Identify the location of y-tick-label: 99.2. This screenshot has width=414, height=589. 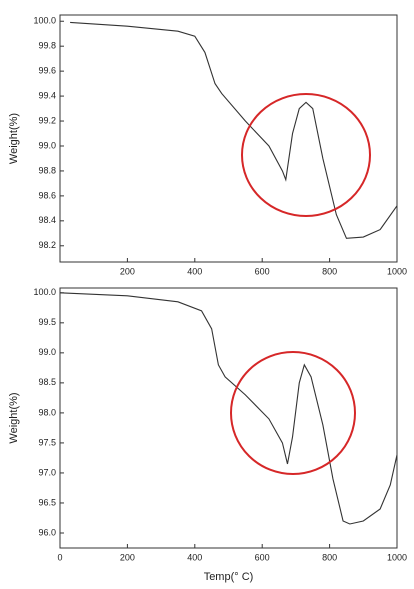
(47, 120).